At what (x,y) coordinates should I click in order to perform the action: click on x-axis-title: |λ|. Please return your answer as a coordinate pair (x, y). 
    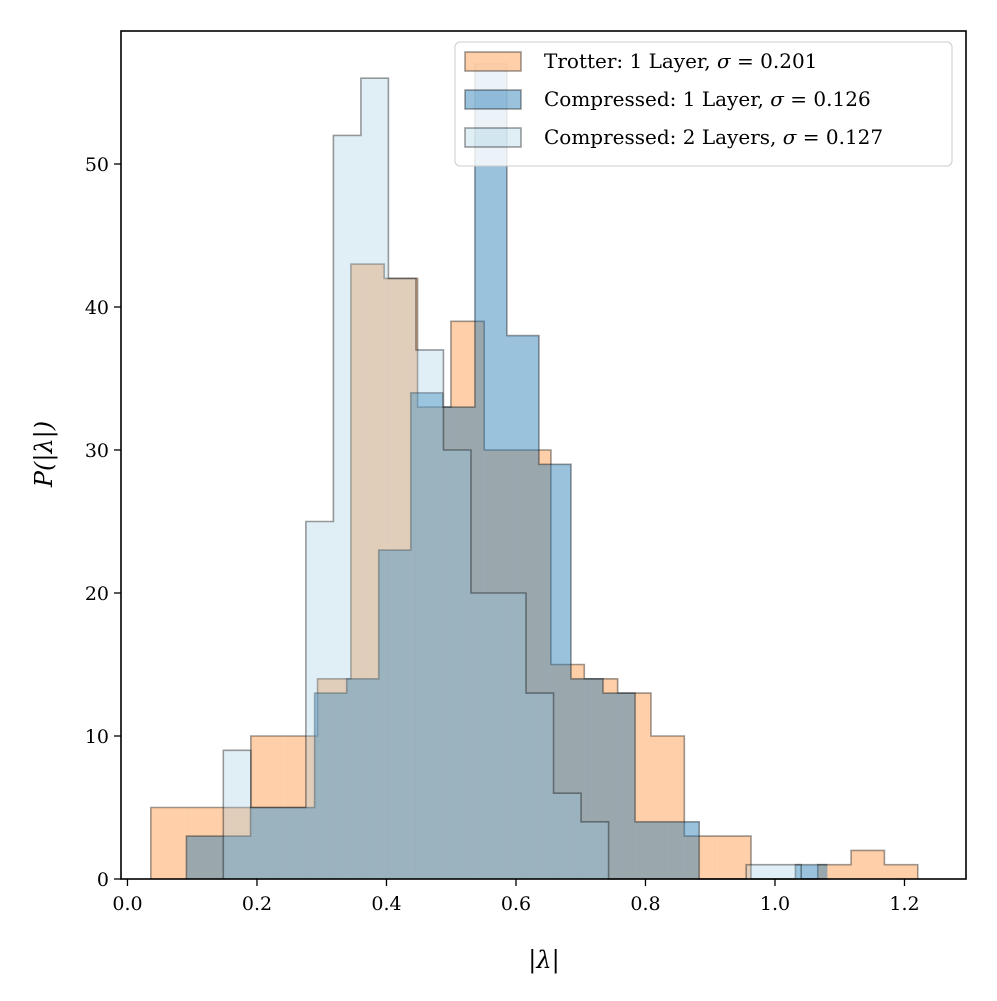
    Looking at the image, I should click on (543, 960).